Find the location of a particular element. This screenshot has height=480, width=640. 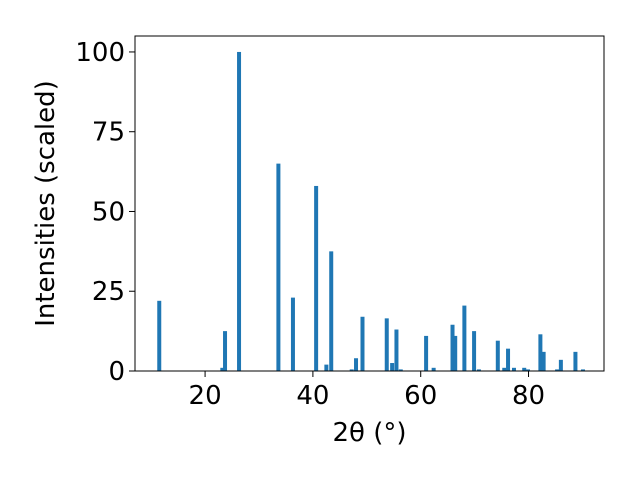

y-tick-label-3: 75 is located at coordinates (108, 133).